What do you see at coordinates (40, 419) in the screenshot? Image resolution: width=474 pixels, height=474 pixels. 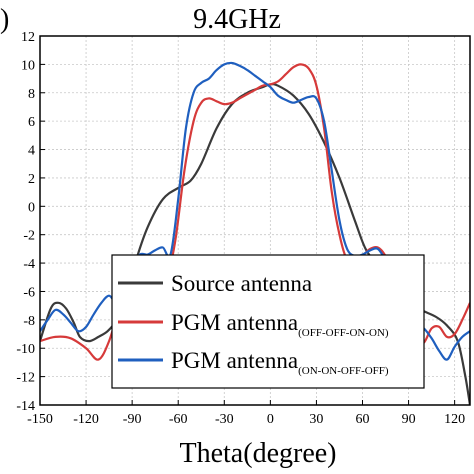 I see `x-tick-label: -150` at bounding box center [40, 419].